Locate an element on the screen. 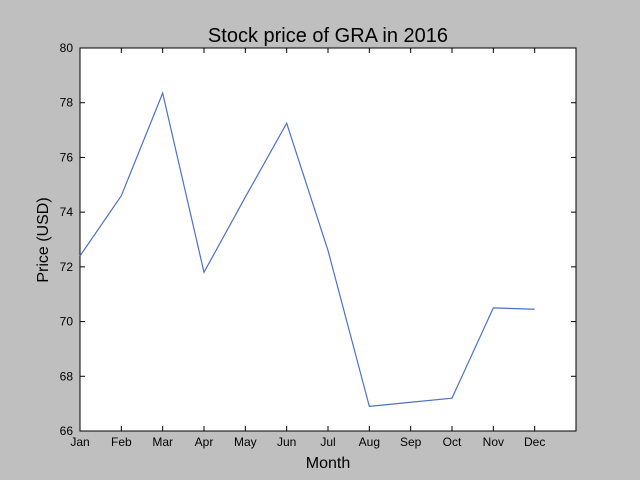  x-tick-label: Mar is located at coordinates (162, 442).